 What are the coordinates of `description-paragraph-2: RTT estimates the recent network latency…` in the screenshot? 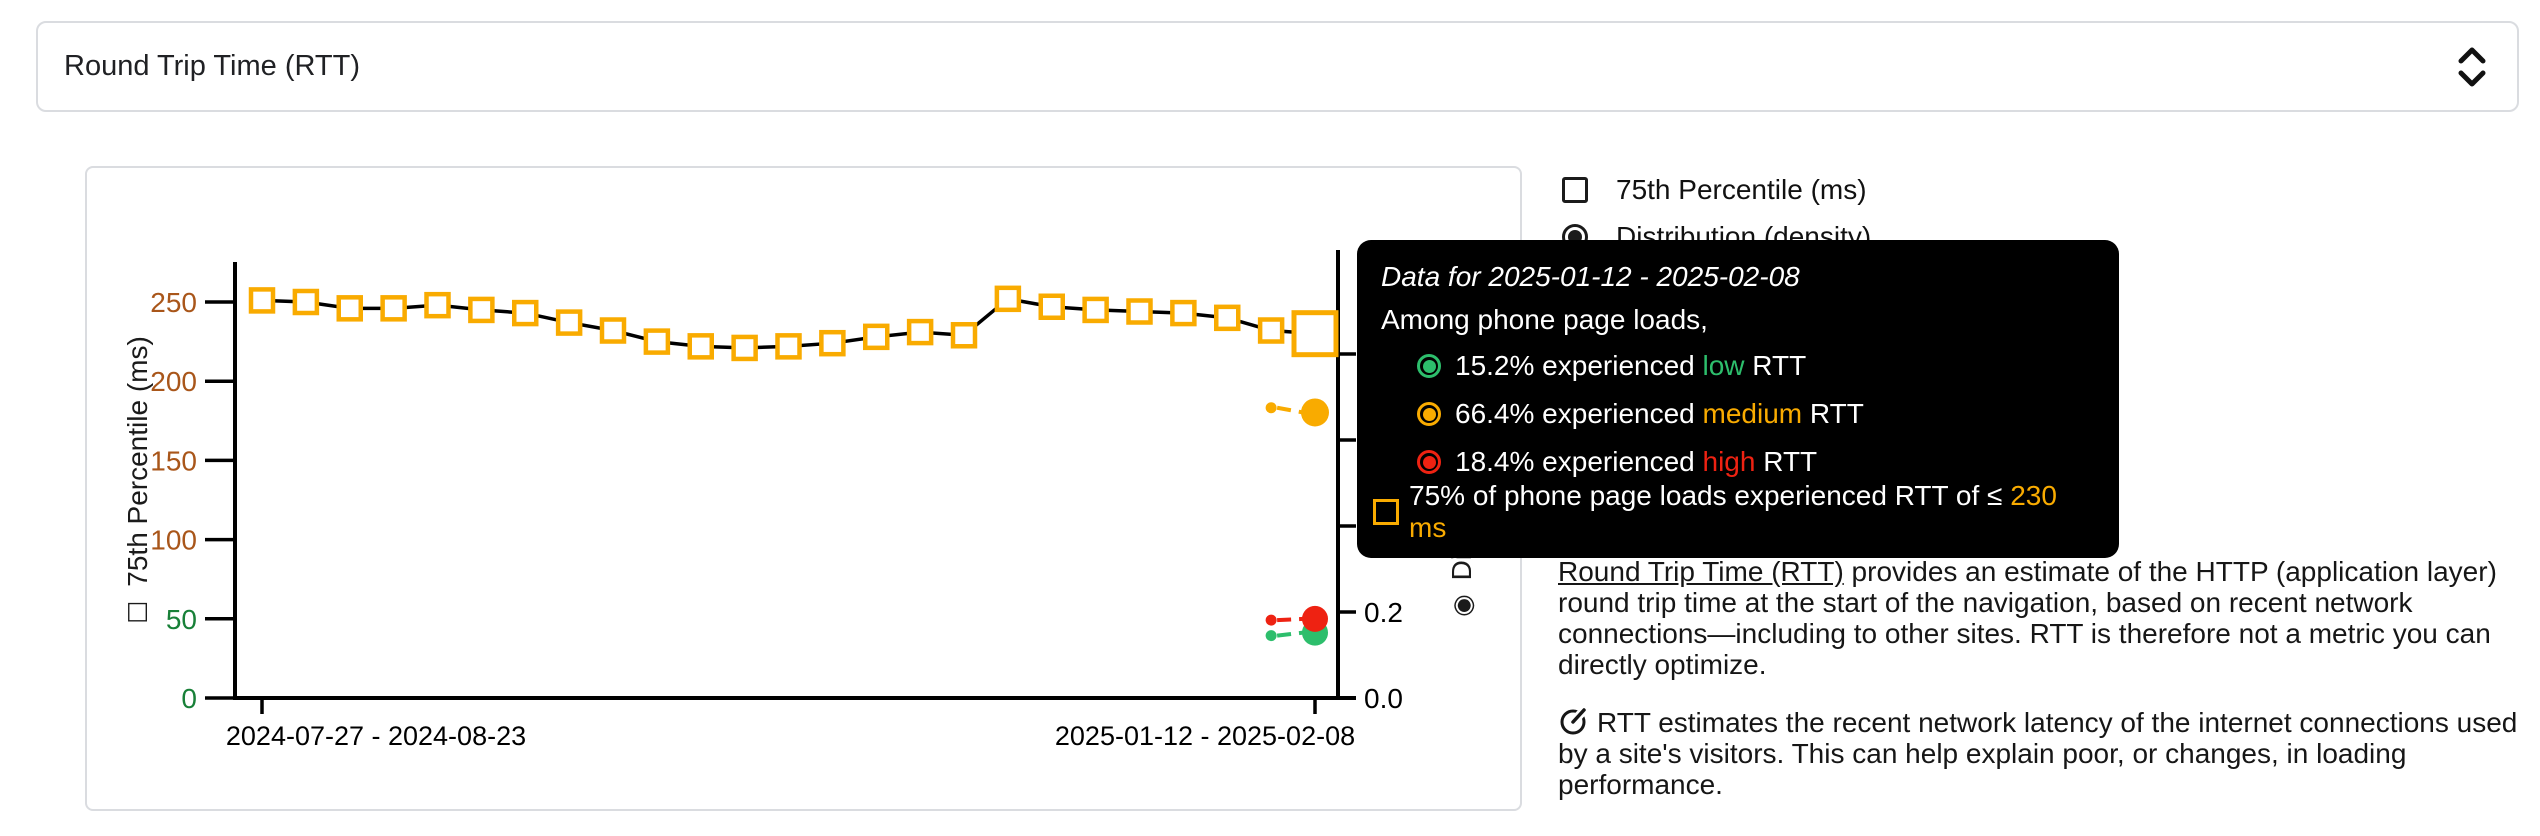 It's located at (2038, 752).